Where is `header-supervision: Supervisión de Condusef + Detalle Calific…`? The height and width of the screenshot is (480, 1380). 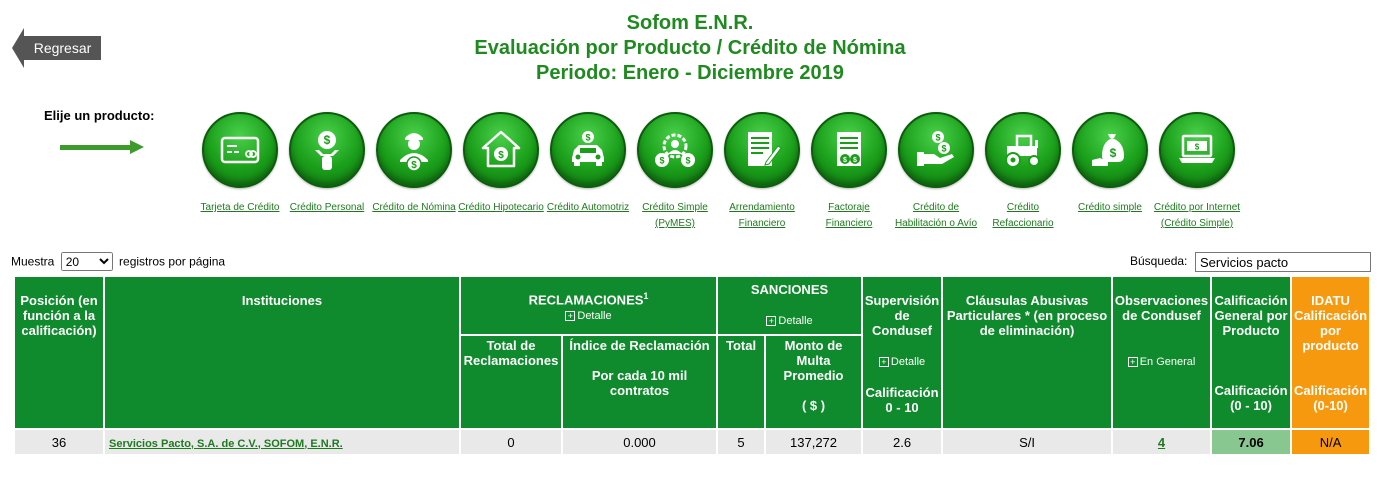 header-supervision: Supervisión de Condusef + Detalle Calific… is located at coordinates (902, 352).